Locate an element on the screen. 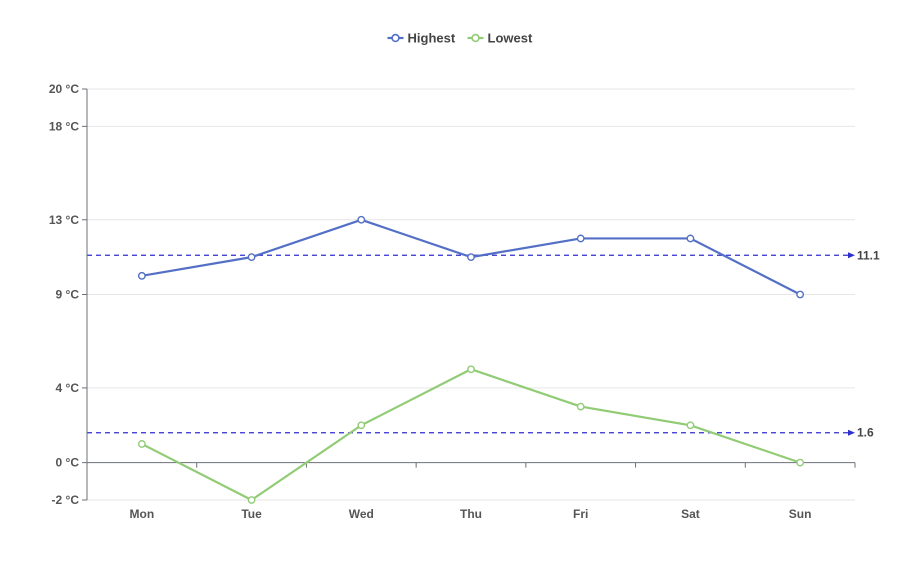 The image size is (917, 561). x-tick-label: Fri is located at coordinates (580, 514).